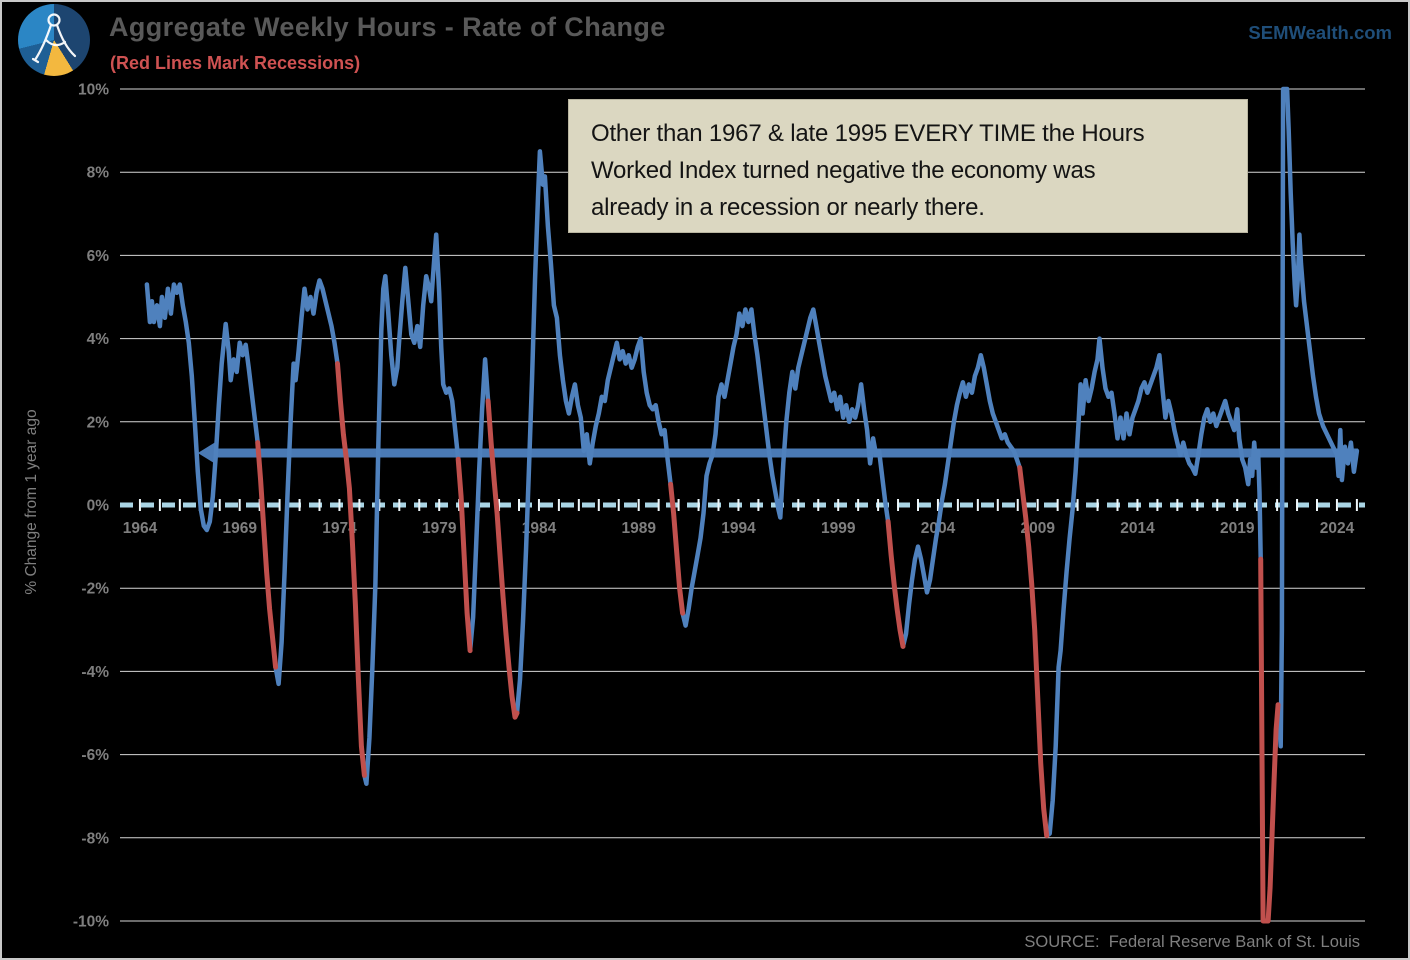  I want to click on compass-icon, so click(54, 38).